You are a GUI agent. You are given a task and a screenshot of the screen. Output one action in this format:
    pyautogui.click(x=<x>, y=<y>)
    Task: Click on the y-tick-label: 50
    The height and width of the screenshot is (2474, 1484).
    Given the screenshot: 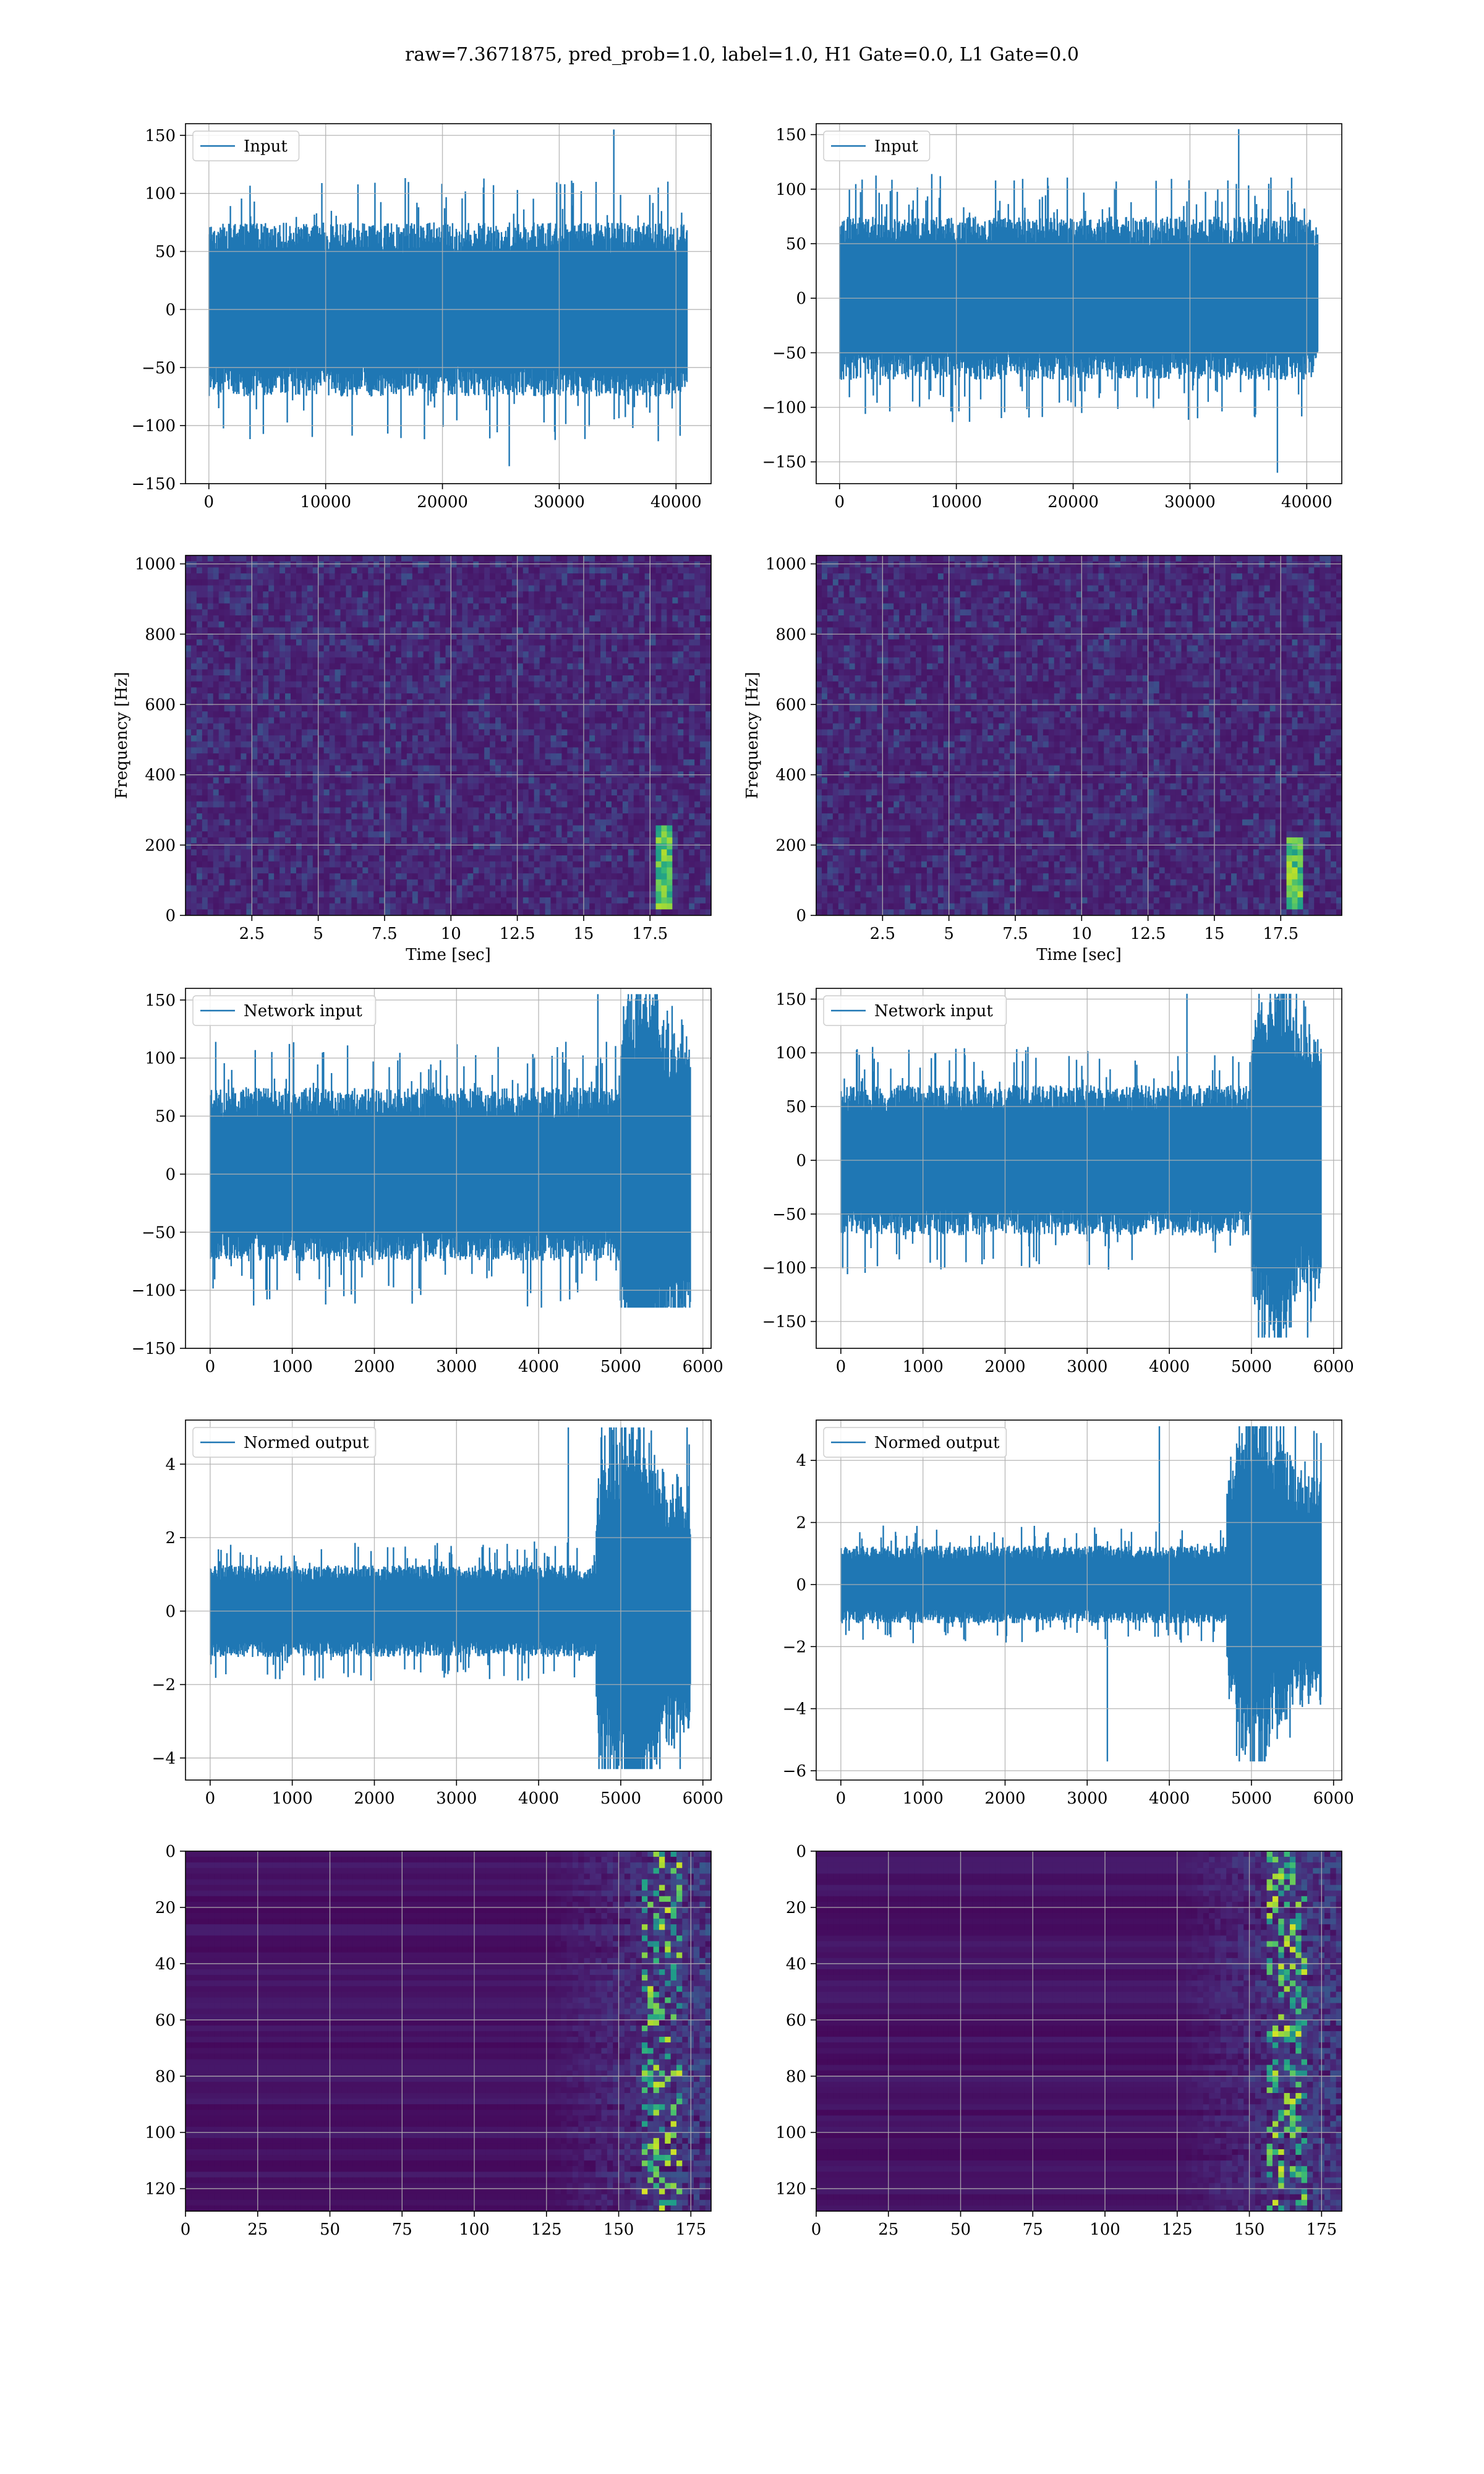 What is the action you would take?
    pyautogui.click(x=165, y=253)
    